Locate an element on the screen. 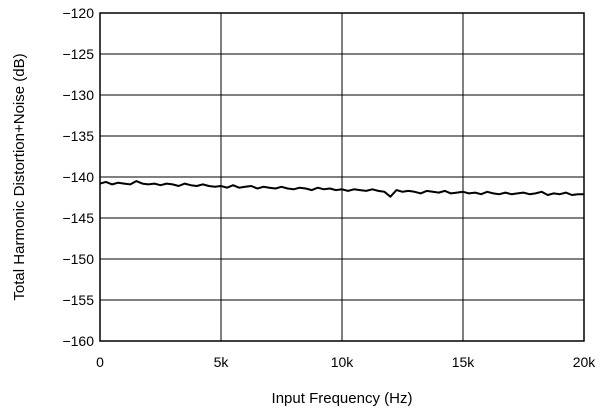 The width and height of the screenshot is (615, 410). y-axis-tick-labels: −120 −125 −130 −135 −140 −145 −150 −155 −160 is located at coordinates (78, 177).